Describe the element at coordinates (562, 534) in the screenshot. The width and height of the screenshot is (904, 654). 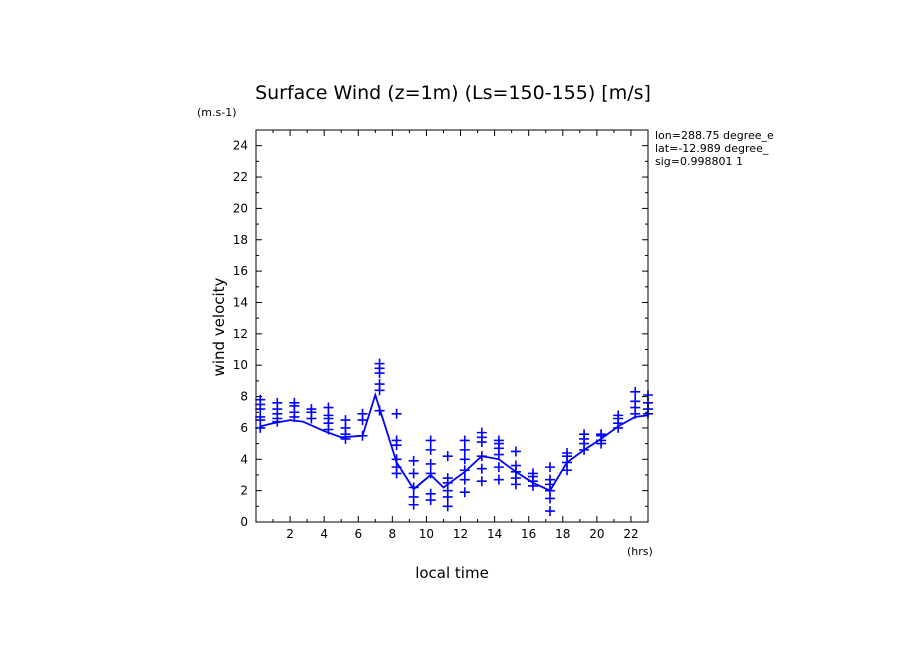
I see `x-tick-label: 18` at that location.